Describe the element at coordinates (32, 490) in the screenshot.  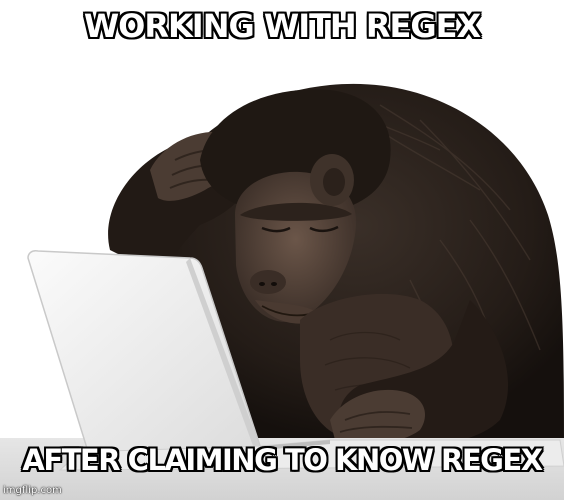
I see `watermark: imgflip.com` at that location.